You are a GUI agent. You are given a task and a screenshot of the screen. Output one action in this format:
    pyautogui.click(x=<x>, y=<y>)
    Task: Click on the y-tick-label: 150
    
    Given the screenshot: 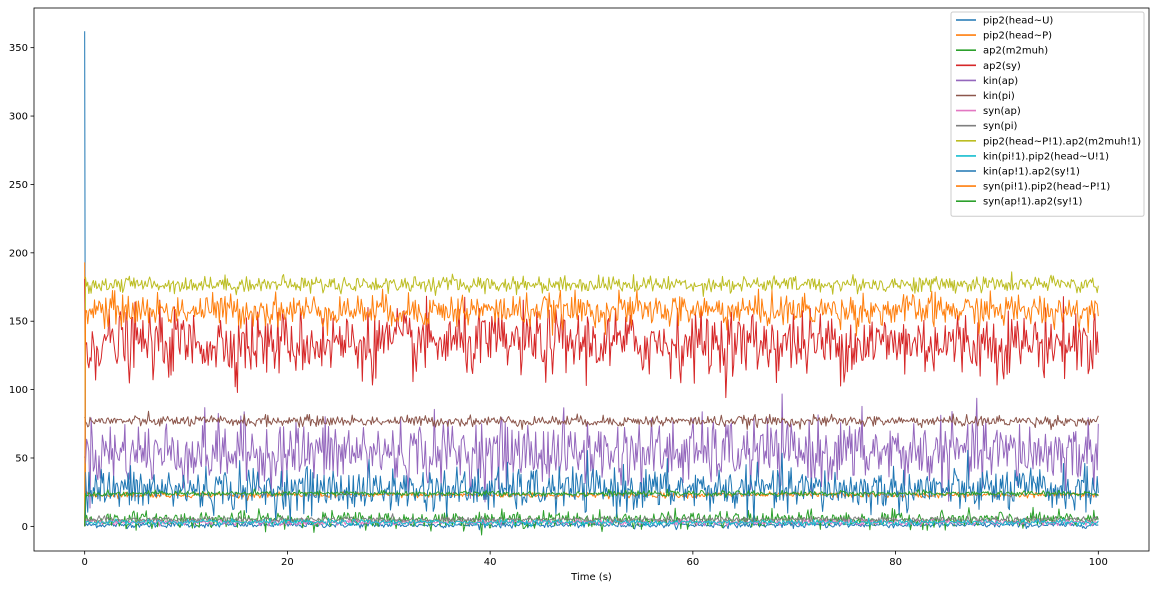 What is the action you would take?
    pyautogui.click(x=18, y=322)
    